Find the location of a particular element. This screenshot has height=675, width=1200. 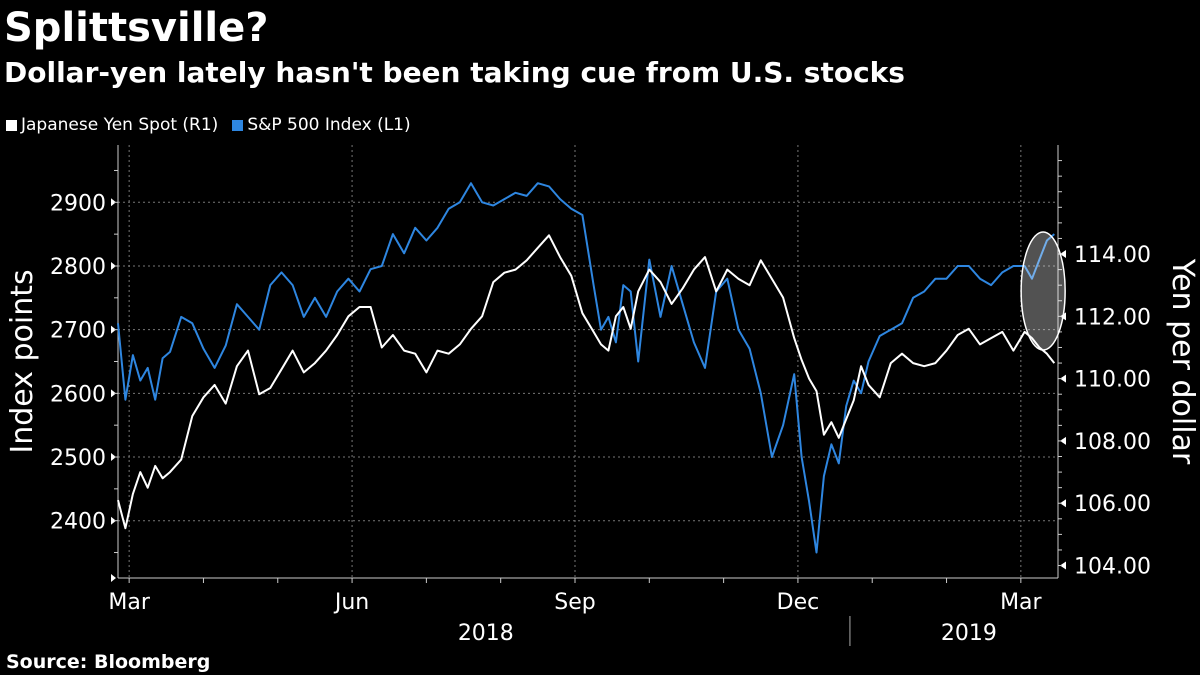

x-tick-label: Dec is located at coordinates (798, 602).